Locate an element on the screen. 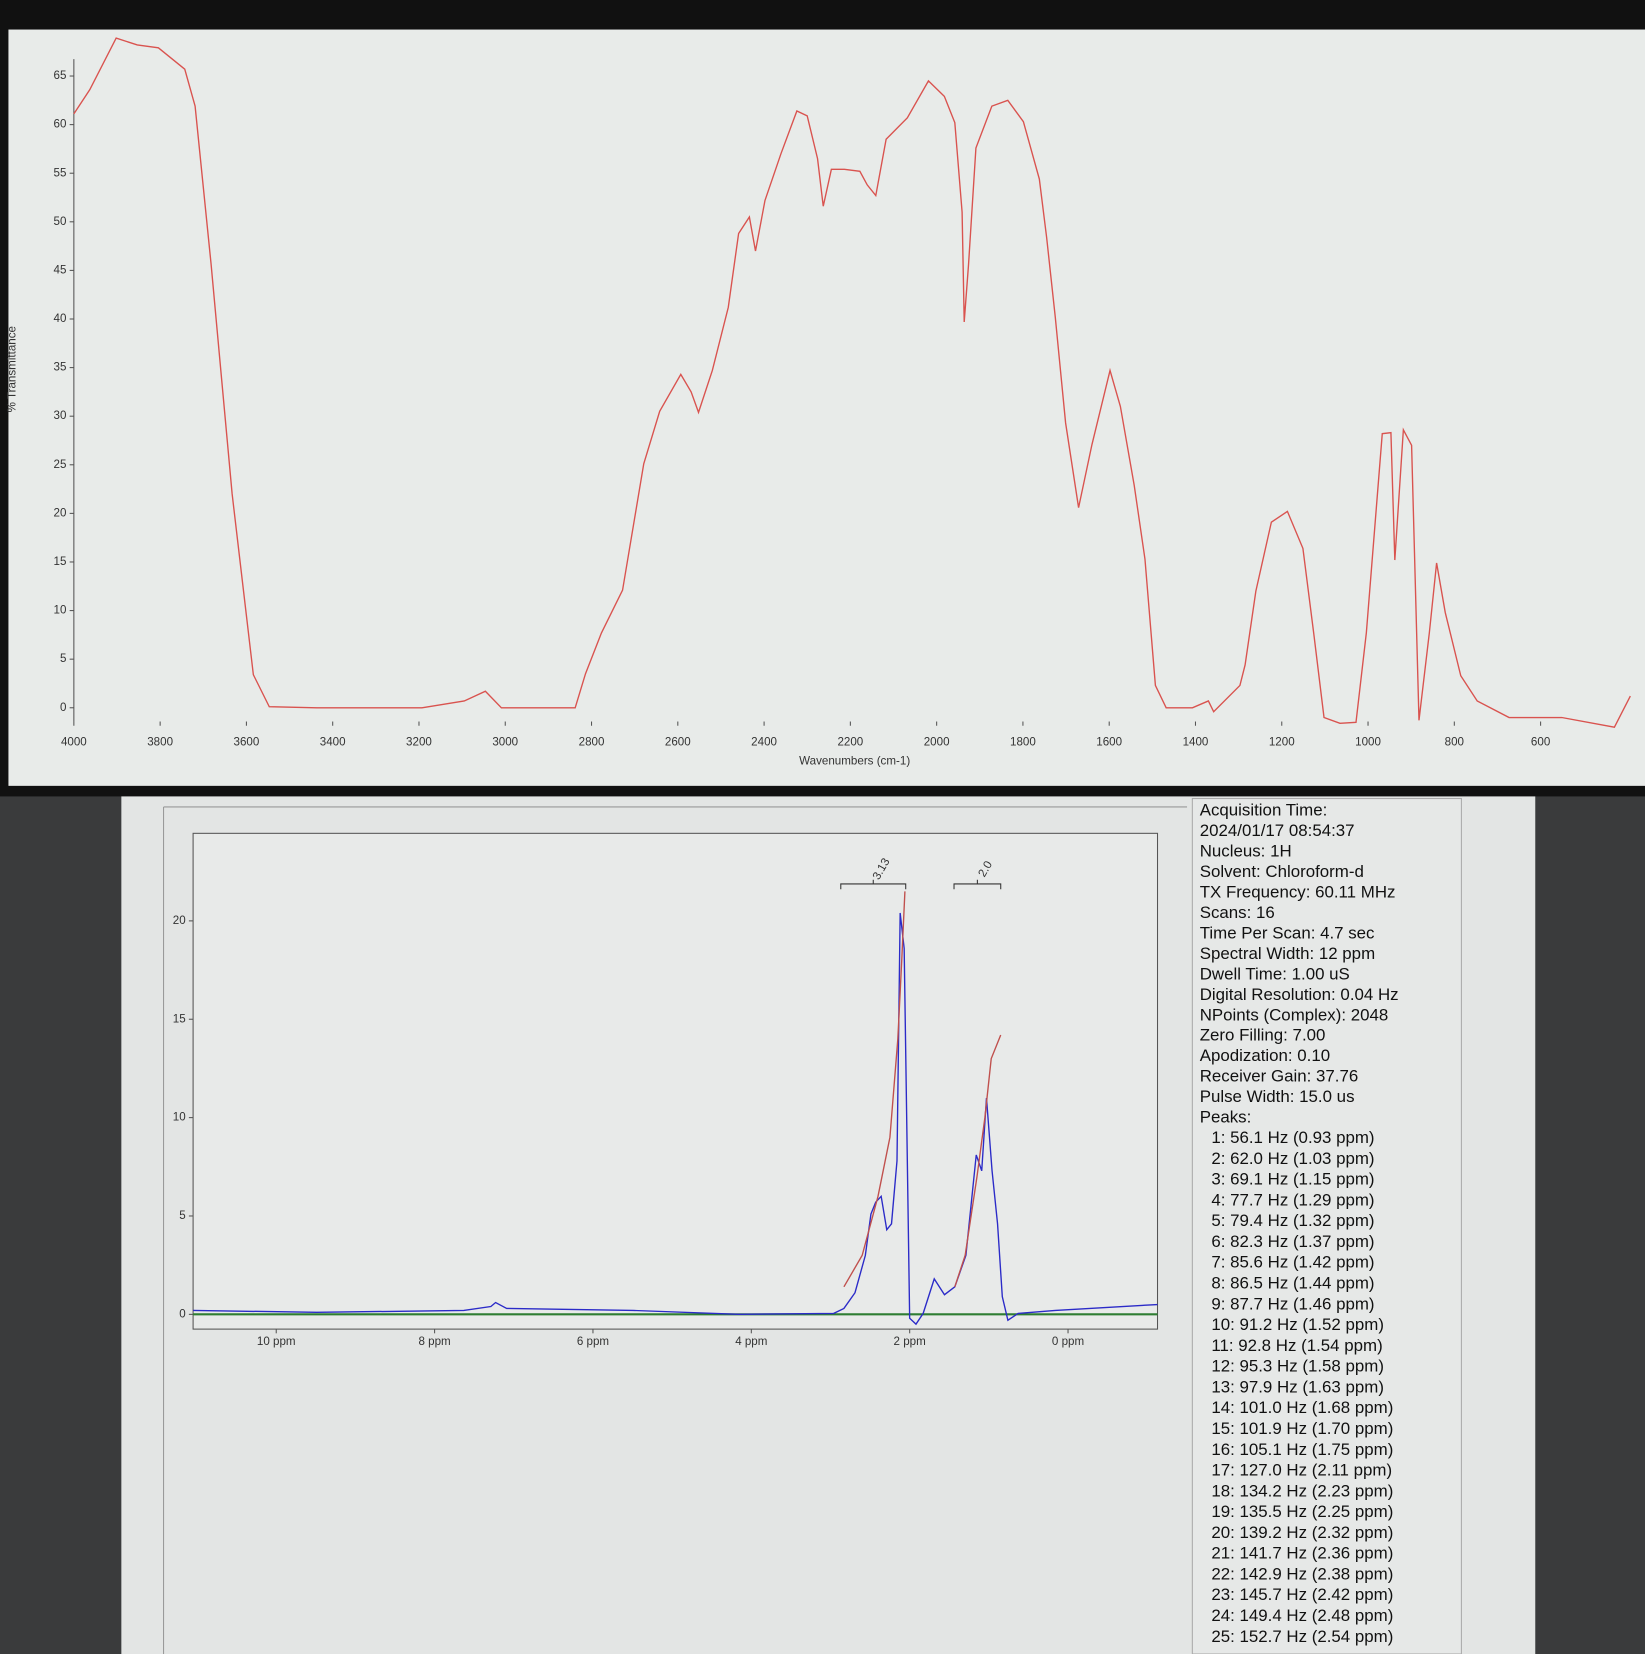 The height and width of the screenshot is (1654, 1645). x-tick-label: 6 ppm is located at coordinates (593, 1341).